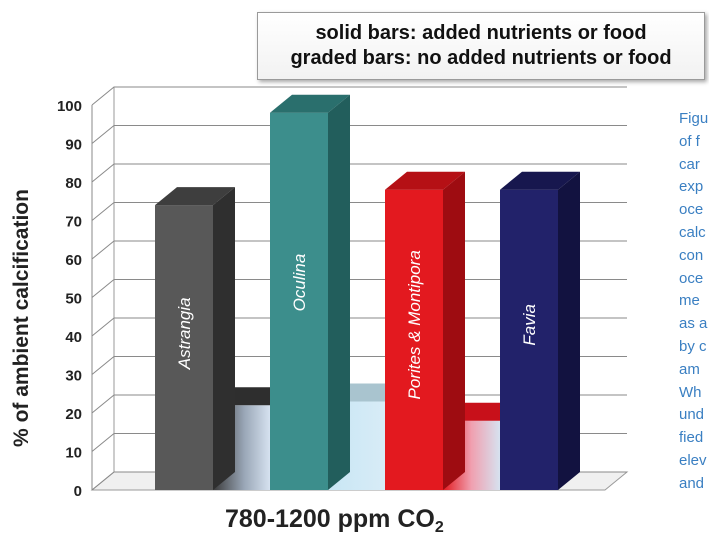 This screenshot has height=559, width=709. I want to click on caption-line: Wh, so click(690, 392).